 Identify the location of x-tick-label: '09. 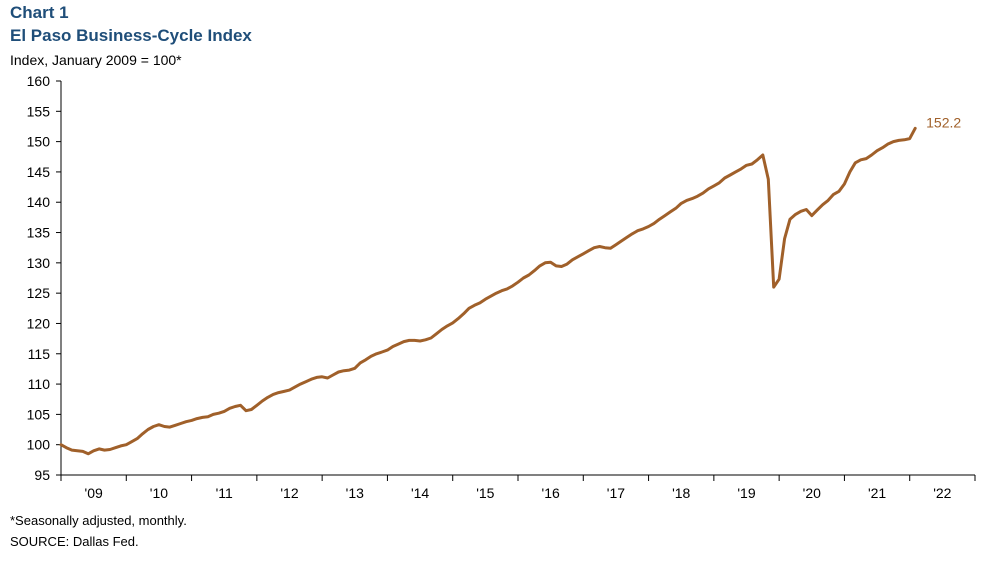
(94, 493).